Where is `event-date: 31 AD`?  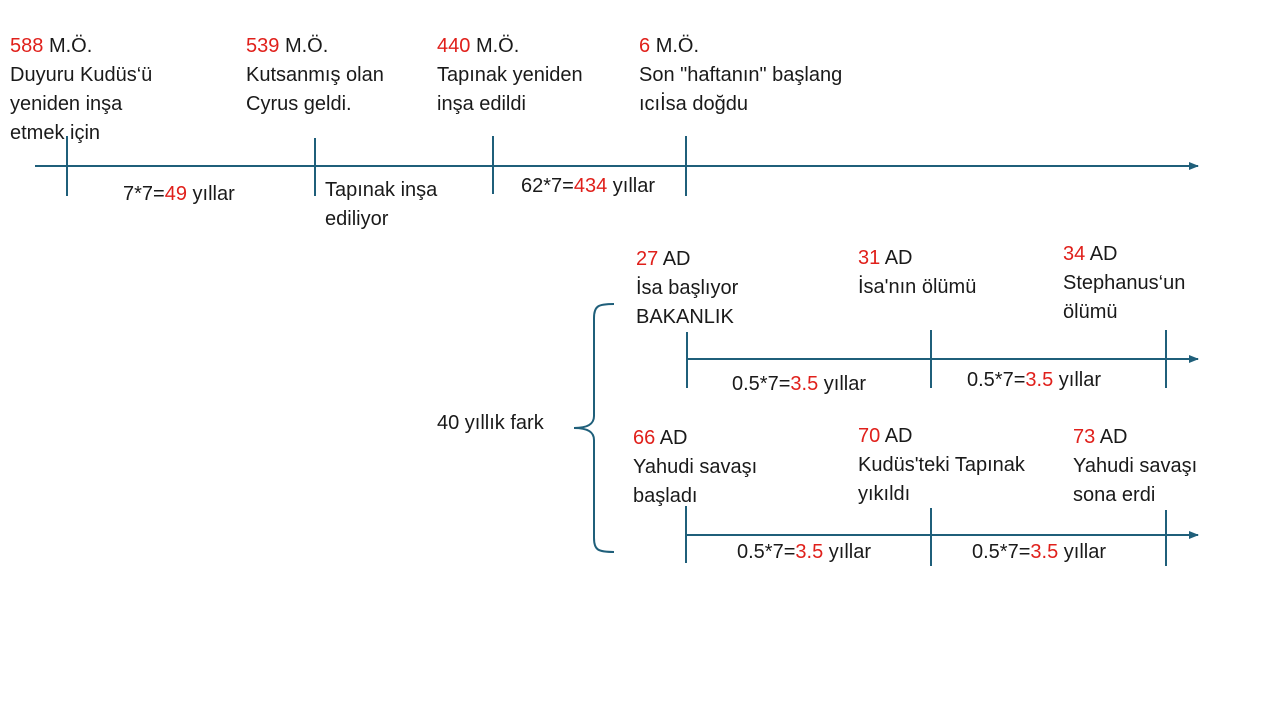 event-date: 31 AD is located at coordinates (917, 258).